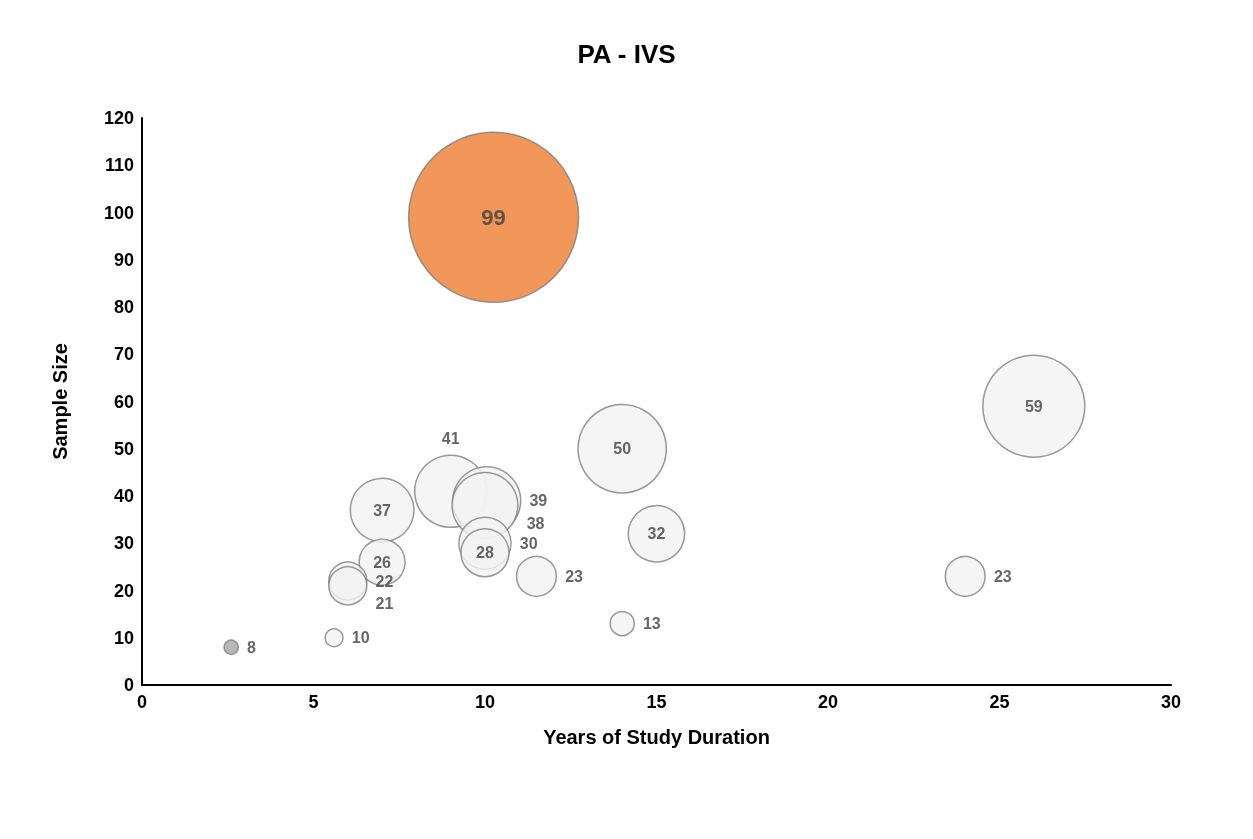 Image resolution: width=1253 pixels, height=839 pixels. Describe the element at coordinates (123, 543) in the screenshot. I see `y-tick-label: 30` at that location.